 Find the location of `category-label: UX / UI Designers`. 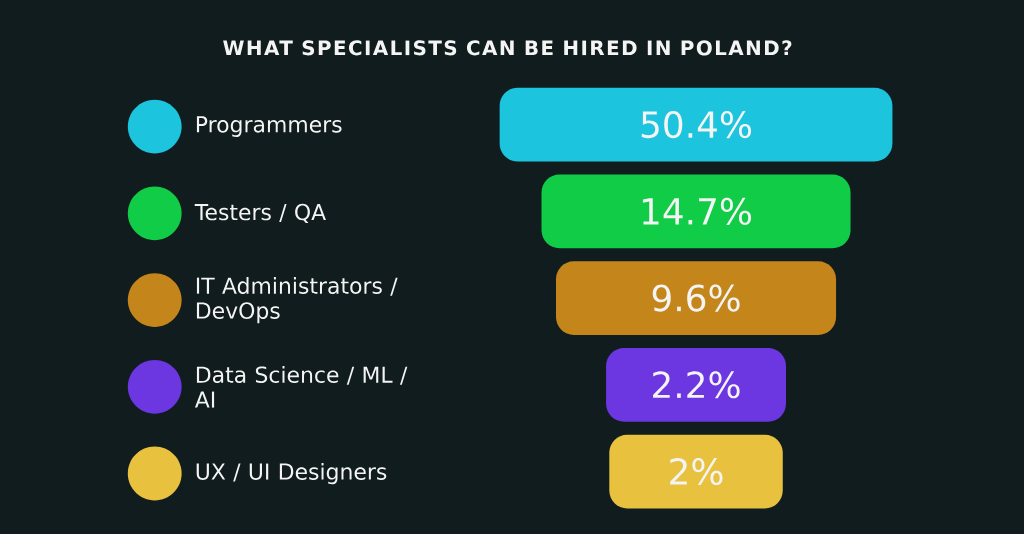

category-label: UX / UI Designers is located at coordinates (291, 473).